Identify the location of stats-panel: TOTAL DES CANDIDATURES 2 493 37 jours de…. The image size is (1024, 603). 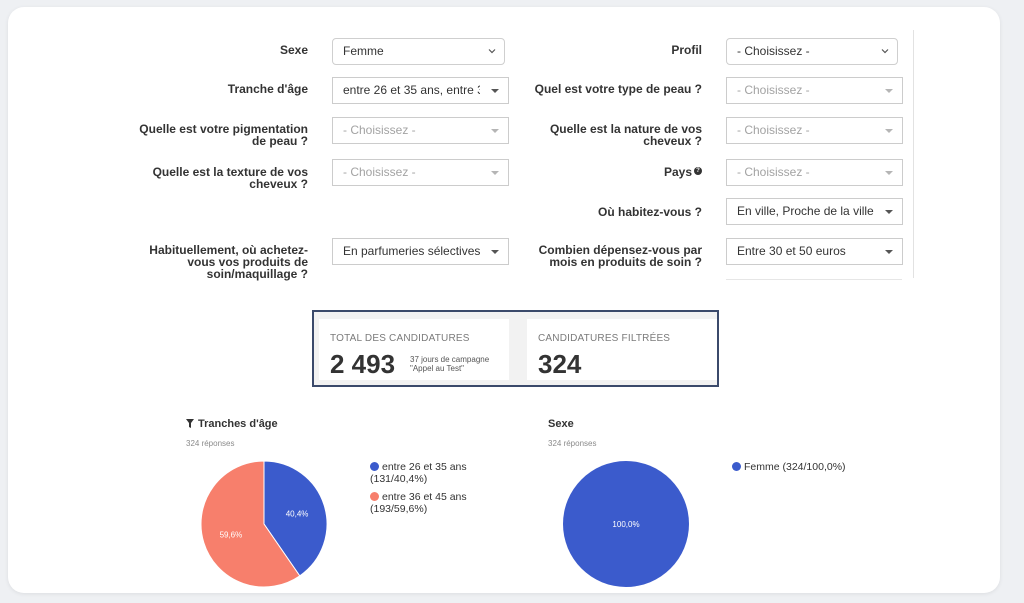
(515, 348).